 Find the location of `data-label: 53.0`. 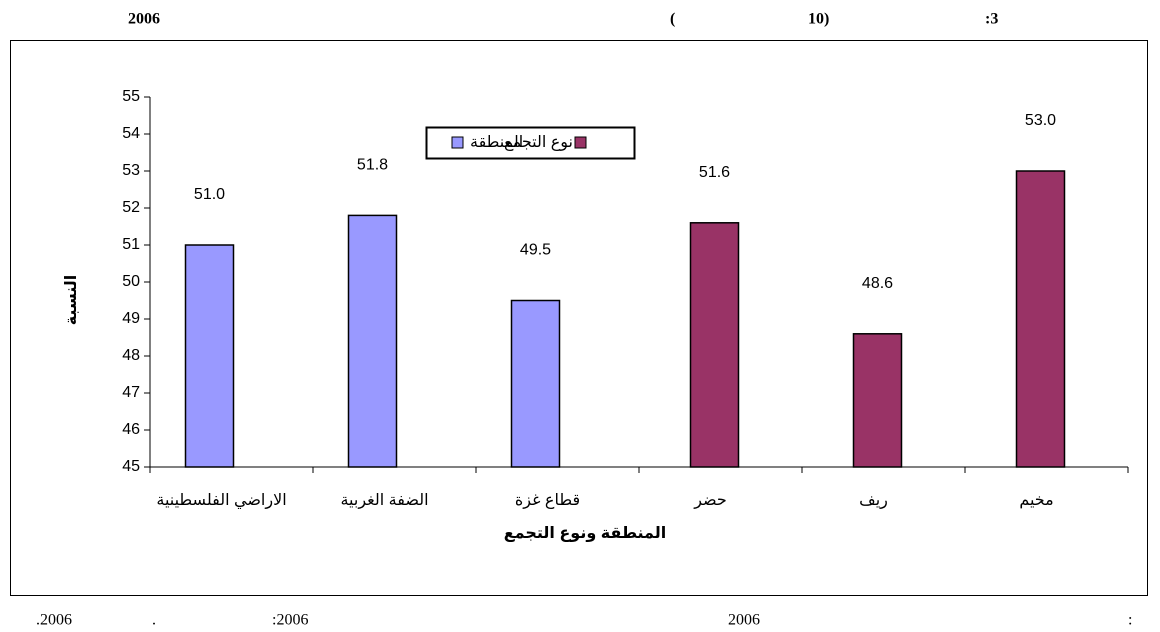

data-label: 53.0 is located at coordinates (1040, 120).